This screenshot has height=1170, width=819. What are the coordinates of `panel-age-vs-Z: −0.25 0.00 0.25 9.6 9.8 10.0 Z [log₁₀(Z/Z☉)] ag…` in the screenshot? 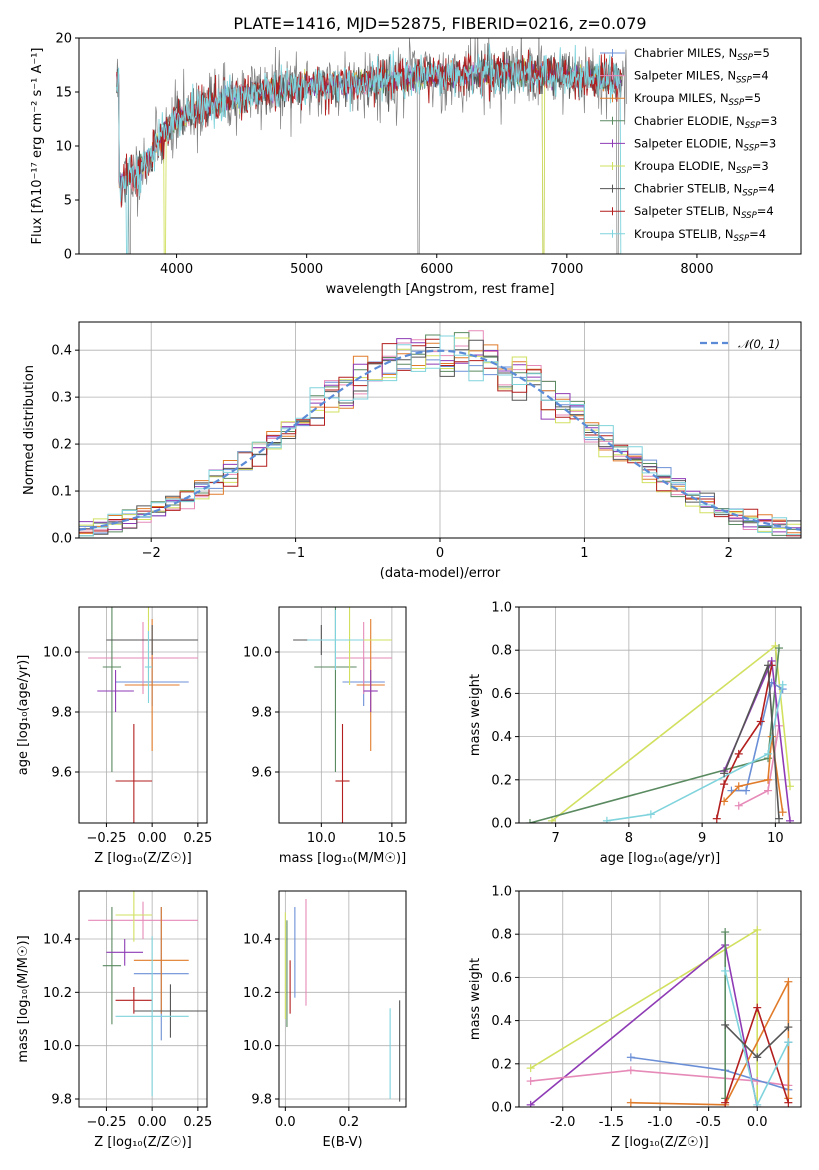 It's located at (114, 736).